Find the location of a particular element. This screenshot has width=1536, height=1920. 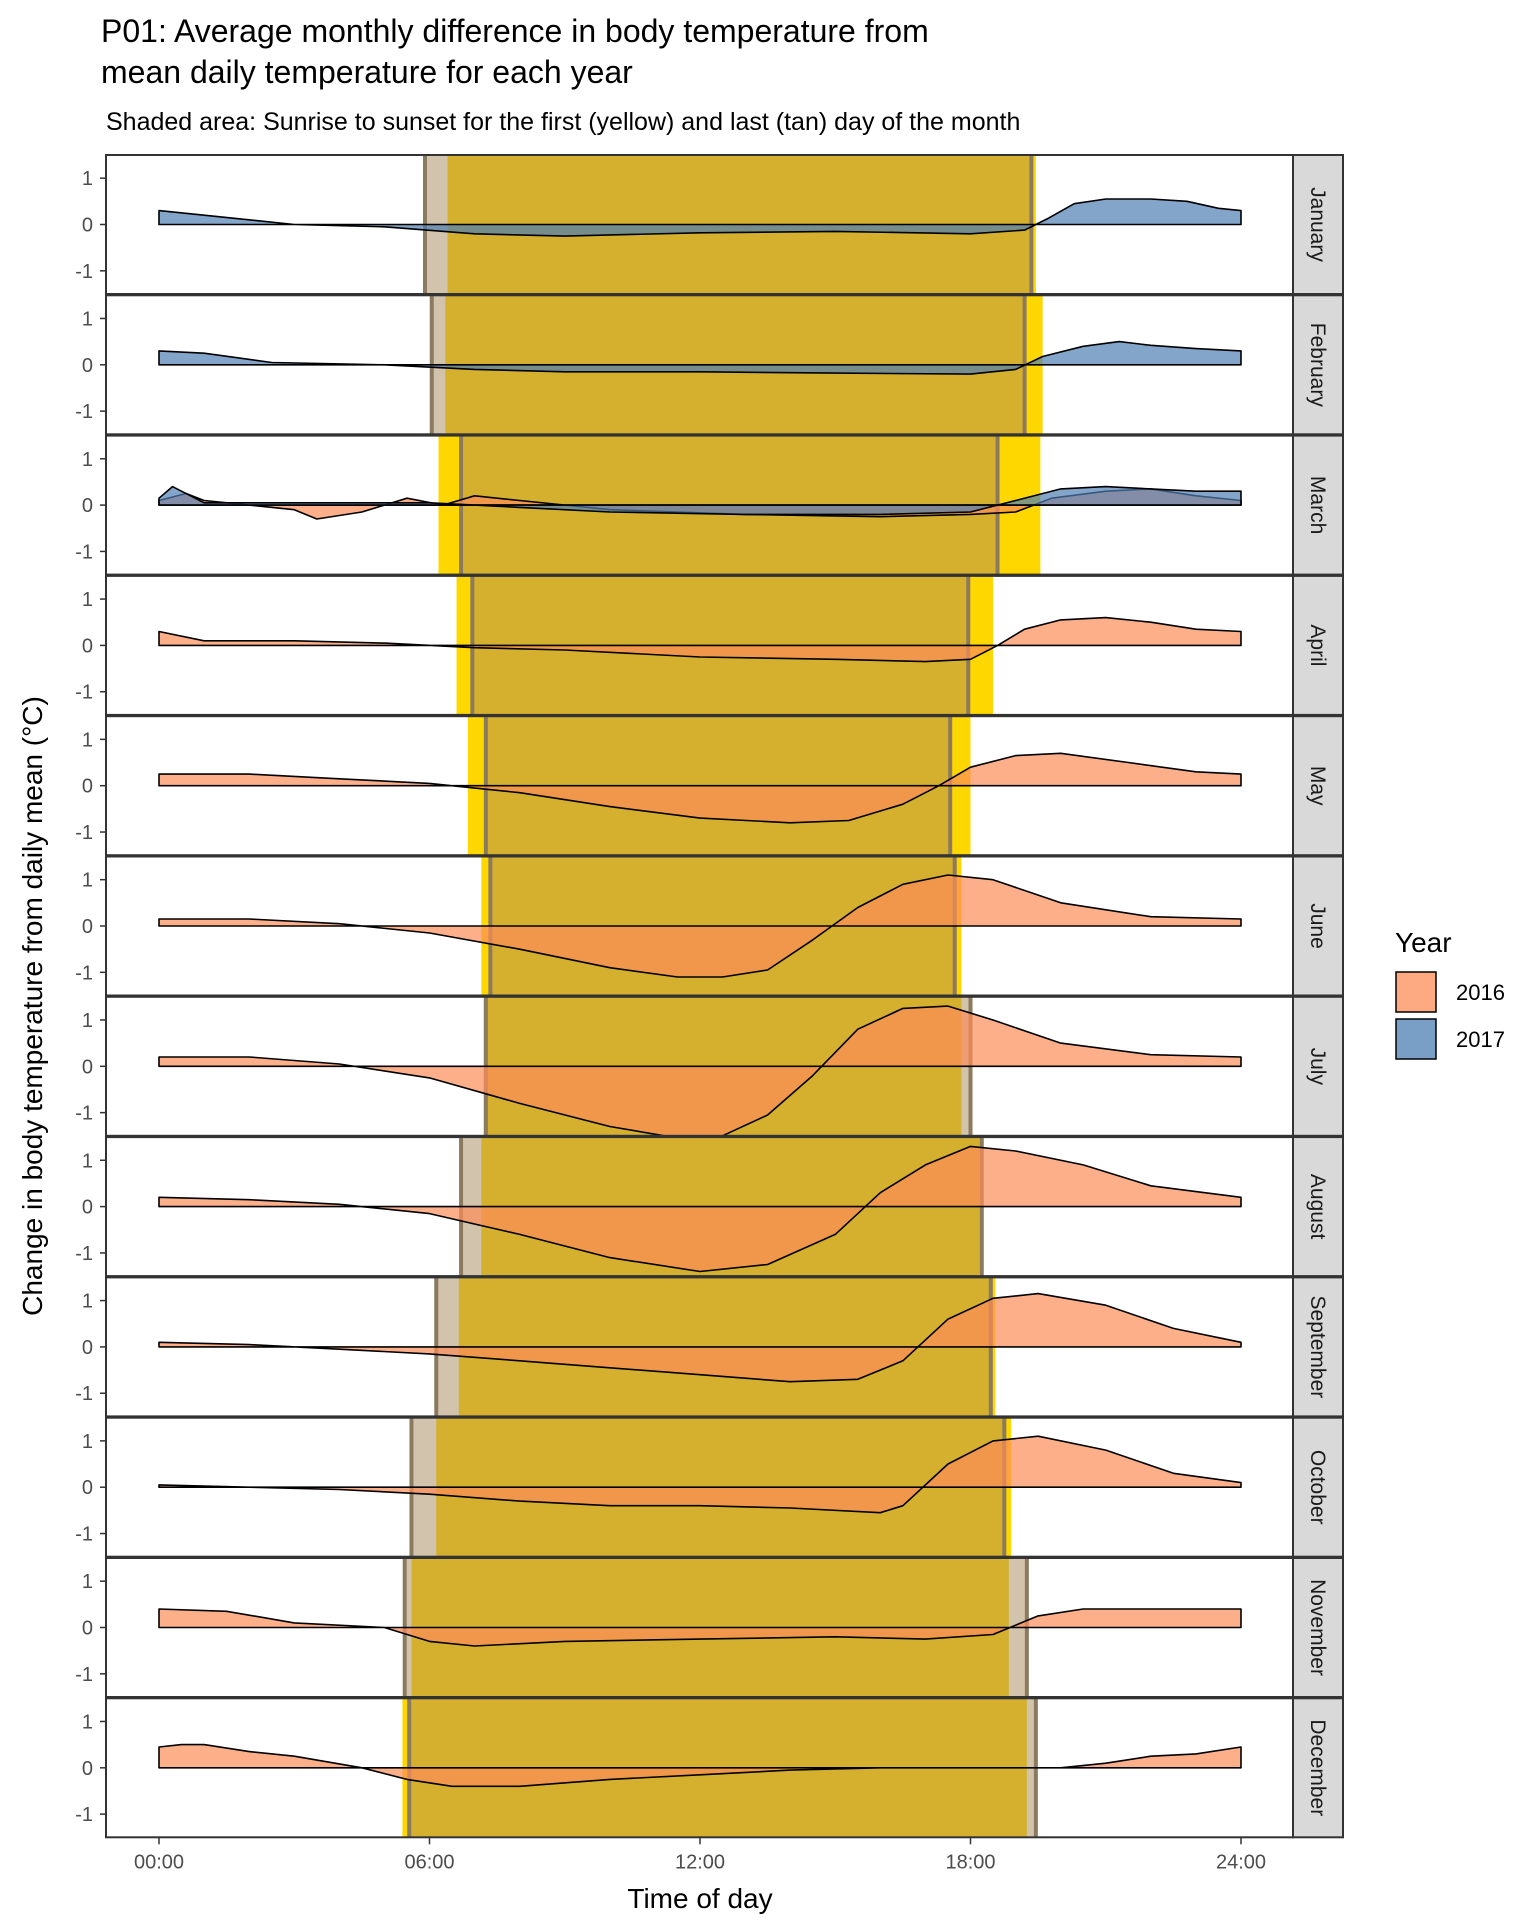

legend-title: Year is located at coordinates (1423, 942).